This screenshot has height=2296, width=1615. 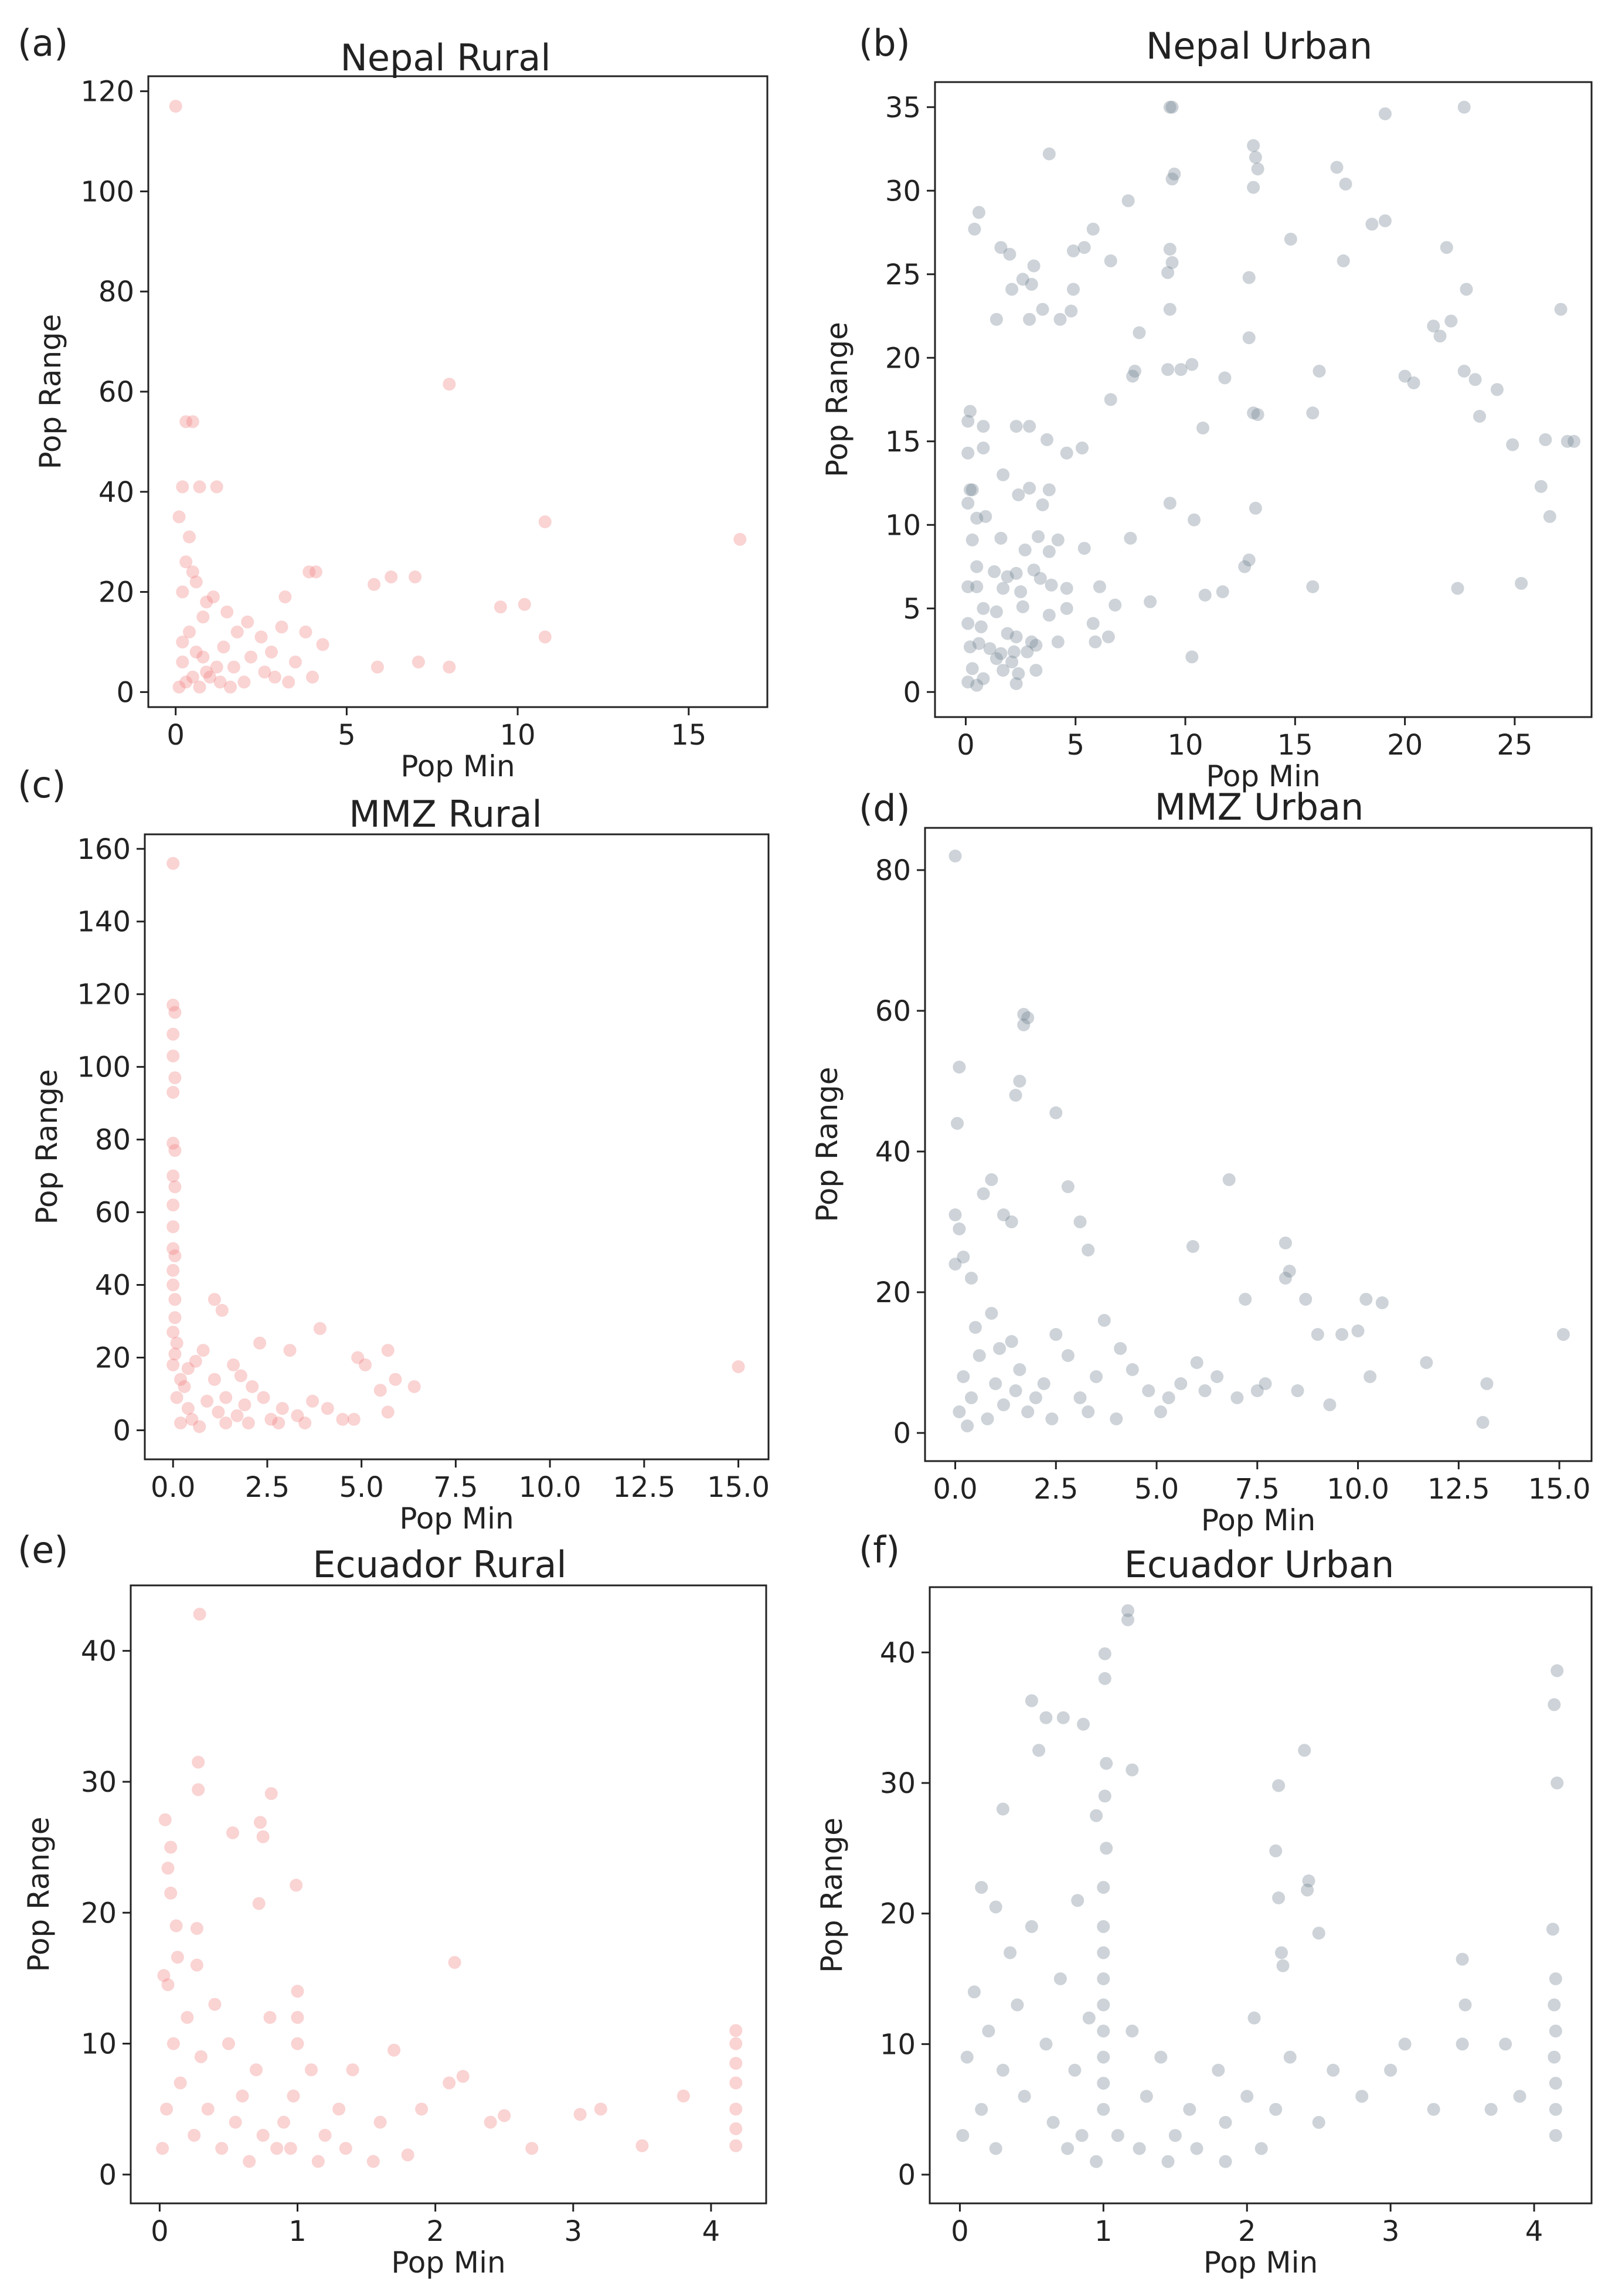 I want to click on x-tick-label: 0, so click(x=160, y=2232).